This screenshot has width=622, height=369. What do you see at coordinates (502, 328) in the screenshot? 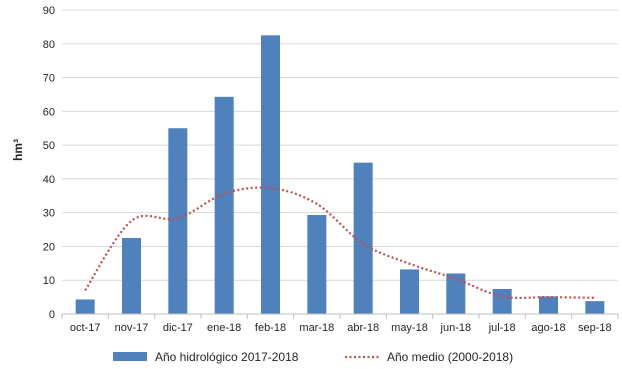
I see `x-tick-label: jul-18` at bounding box center [502, 328].